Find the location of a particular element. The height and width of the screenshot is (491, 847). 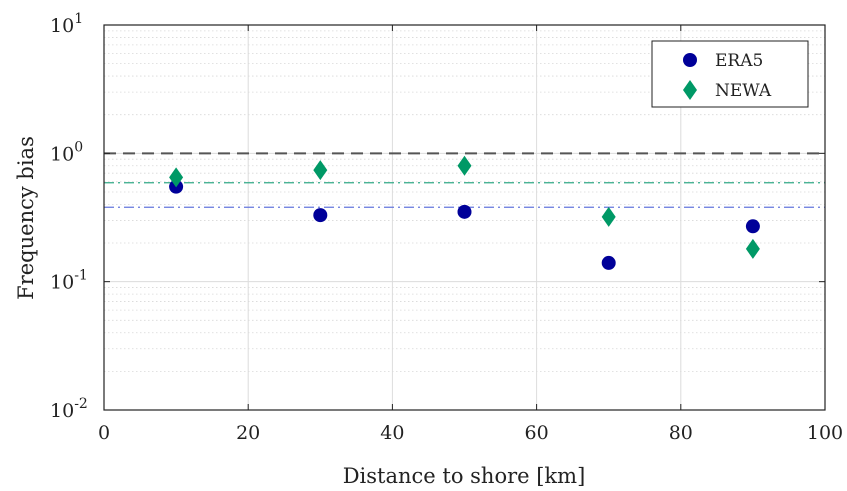

y-tick-label: 10⁻¹ is located at coordinates (69, 281).